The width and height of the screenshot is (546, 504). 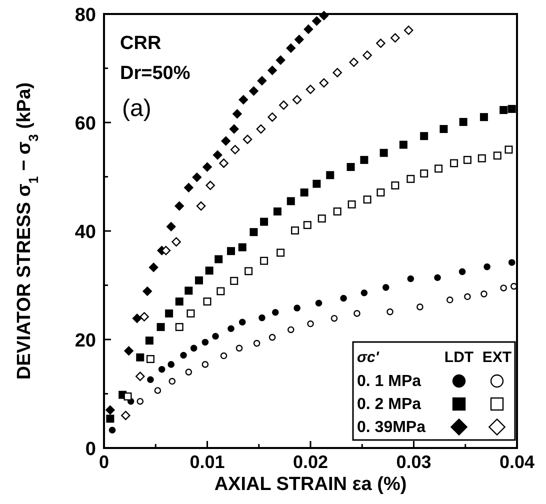 I want to click on x-tick-label: 0.04, so click(x=517, y=462).